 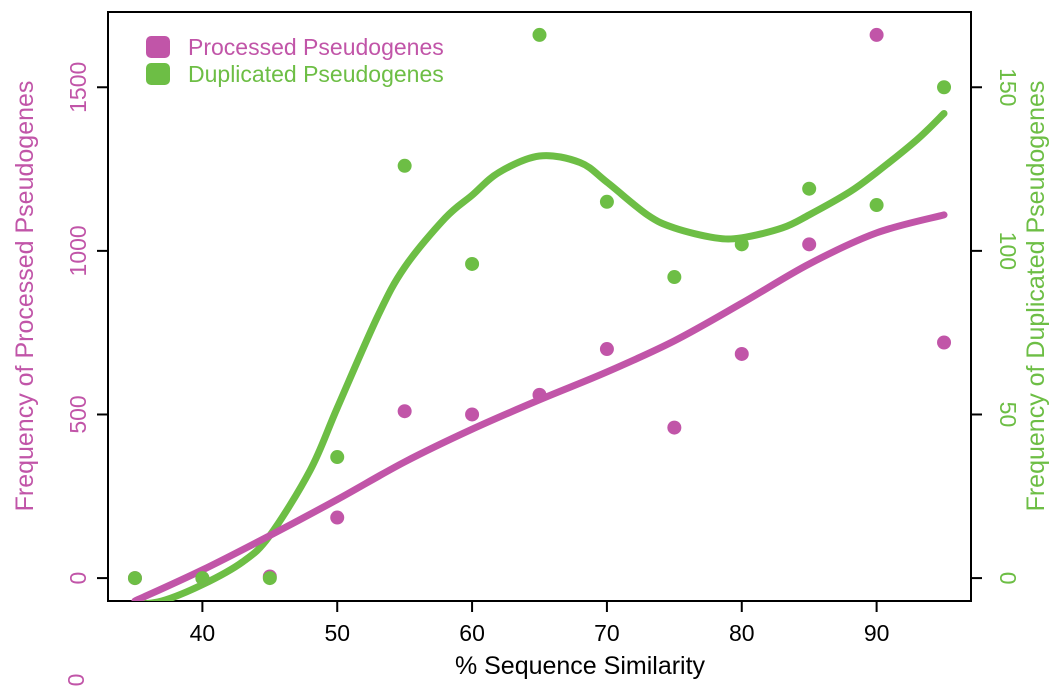 What do you see at coordinates (1008, 251) in the screenshot?
I see `y-right-tick-label: 100` at bounding box center [1008, 251].